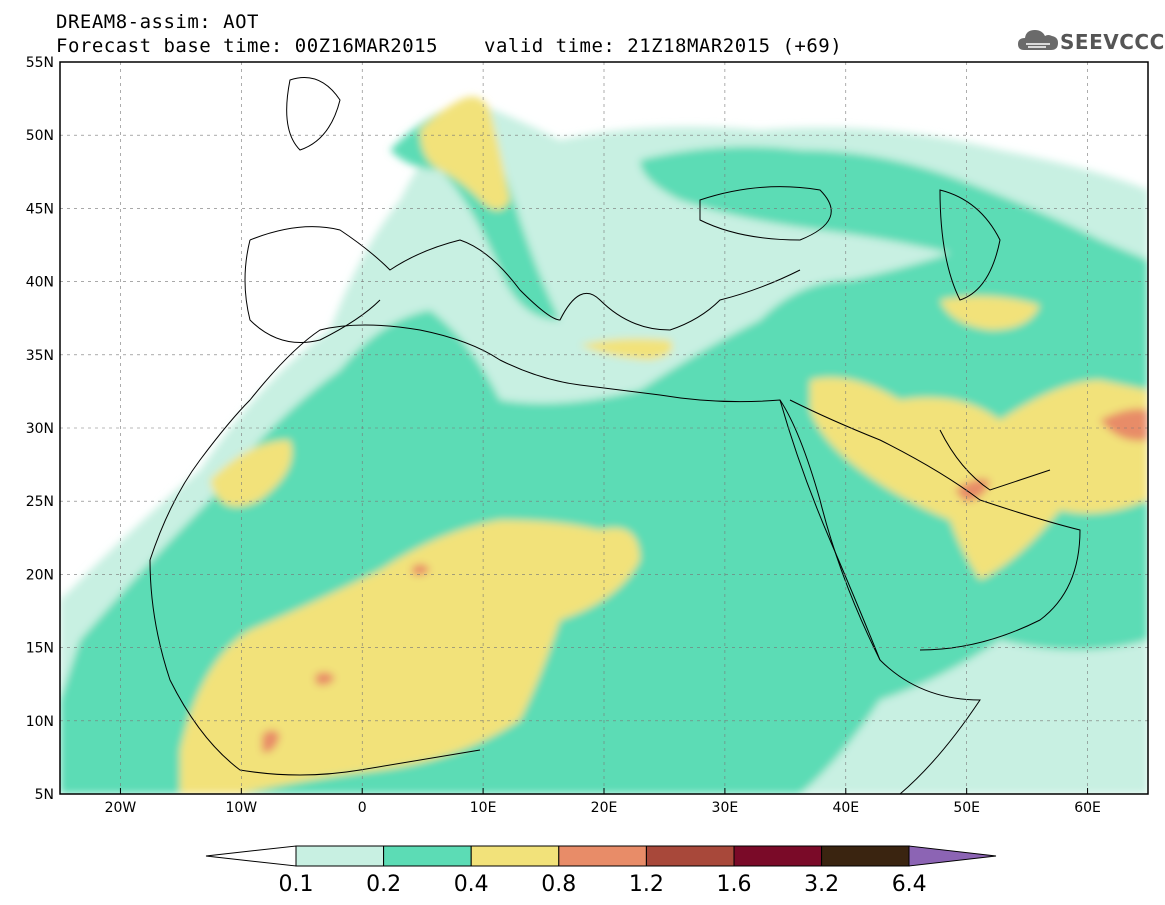 This screenshot has width=1165, height=905. What do you see at coordinates (40, 209) in the screenshot?
I see `lat-label: 45N` at bounding box center [40, 209].